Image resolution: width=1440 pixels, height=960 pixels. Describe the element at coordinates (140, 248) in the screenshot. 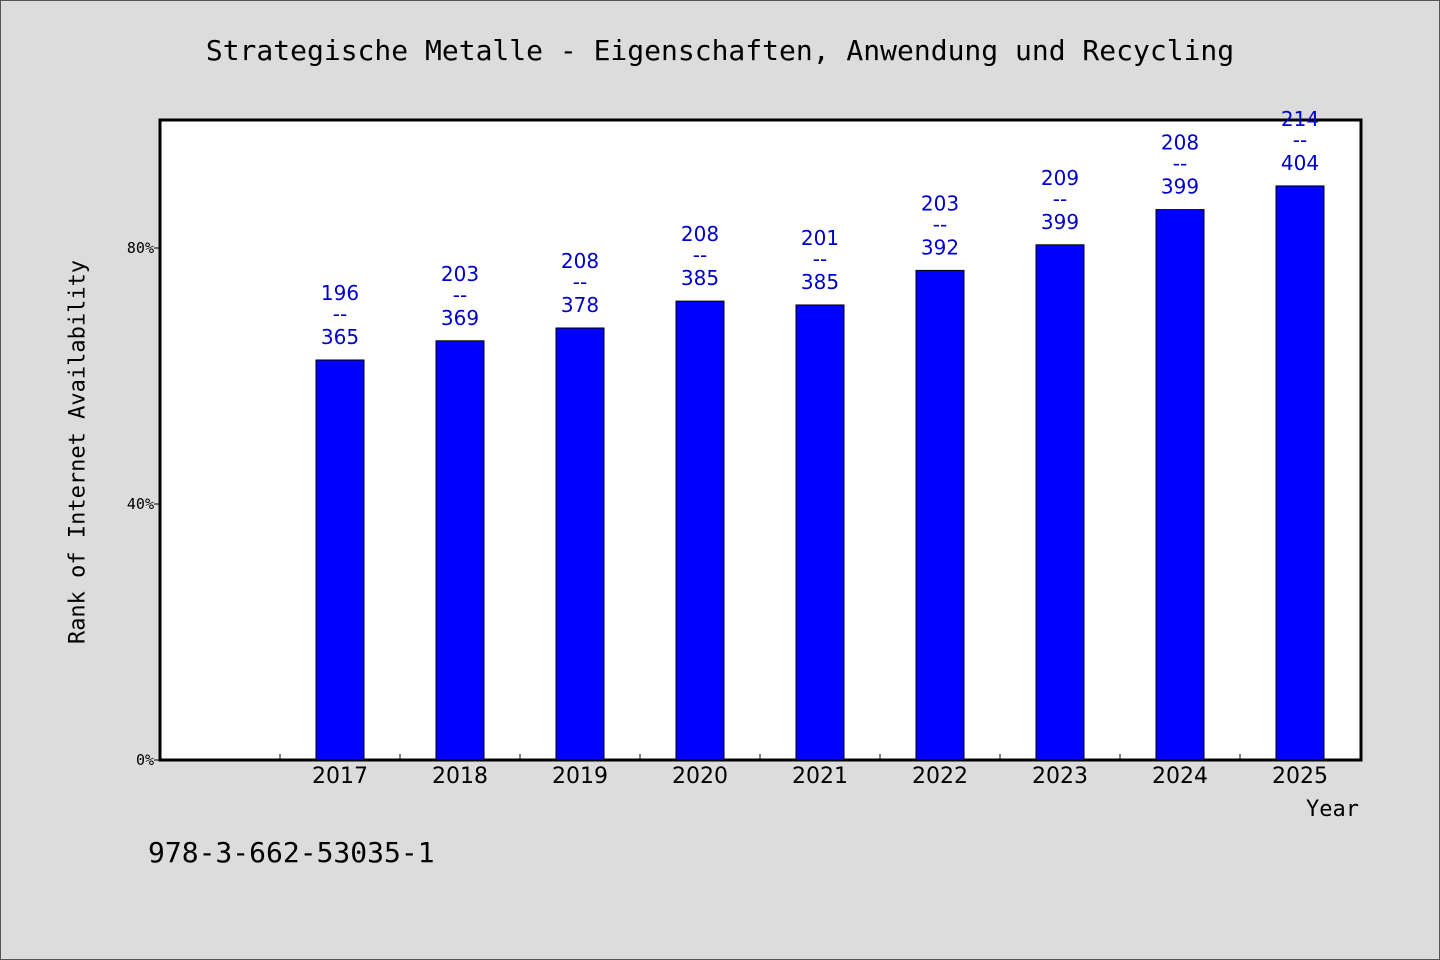

I see `y-tick-label: 80%` at that location.